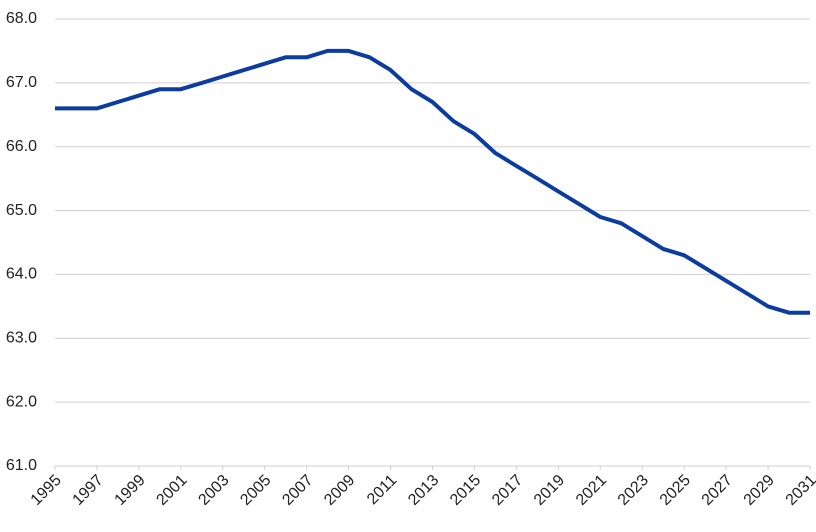 This screenshot has height=532, width=816. What do you see at coordinates (339, 490) in the screenshot?
I see `x-tick-label: 2009` at bounding box center [339, 490].